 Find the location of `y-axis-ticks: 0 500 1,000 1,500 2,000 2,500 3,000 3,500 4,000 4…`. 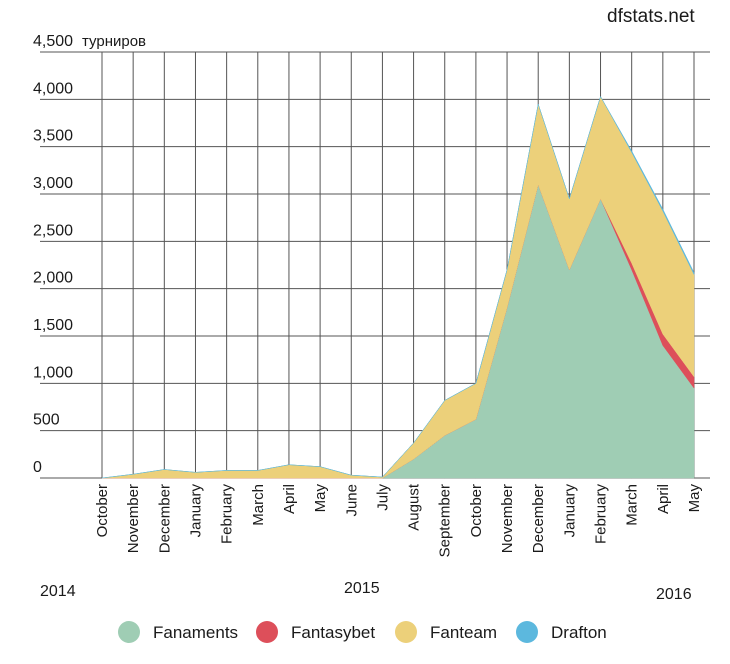

y-axis-ticks: 0 500 1,000 1,500 2,000 2,500 3,000 3,500 4,000 4… is located at coordinates (53, 254).